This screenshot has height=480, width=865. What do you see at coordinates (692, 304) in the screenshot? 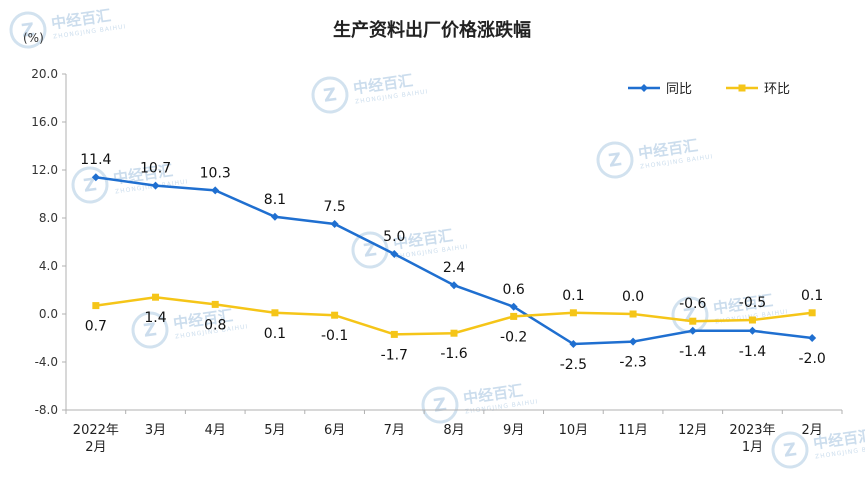
I see `data-label: -0.6` at bounding box center [692, 304].